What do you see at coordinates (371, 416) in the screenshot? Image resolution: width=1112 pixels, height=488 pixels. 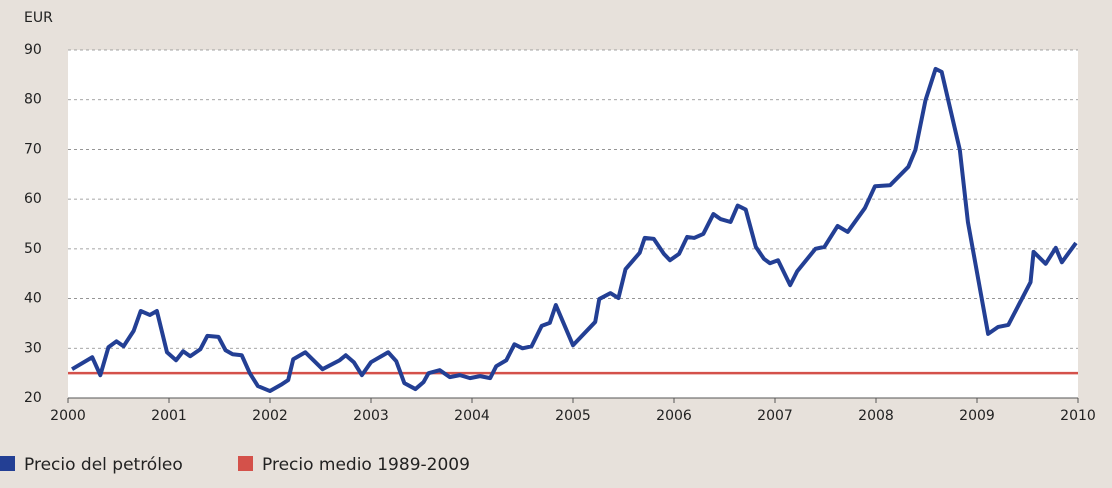 I see `x-tick-label: 2003` at bounding box center [371, 416].